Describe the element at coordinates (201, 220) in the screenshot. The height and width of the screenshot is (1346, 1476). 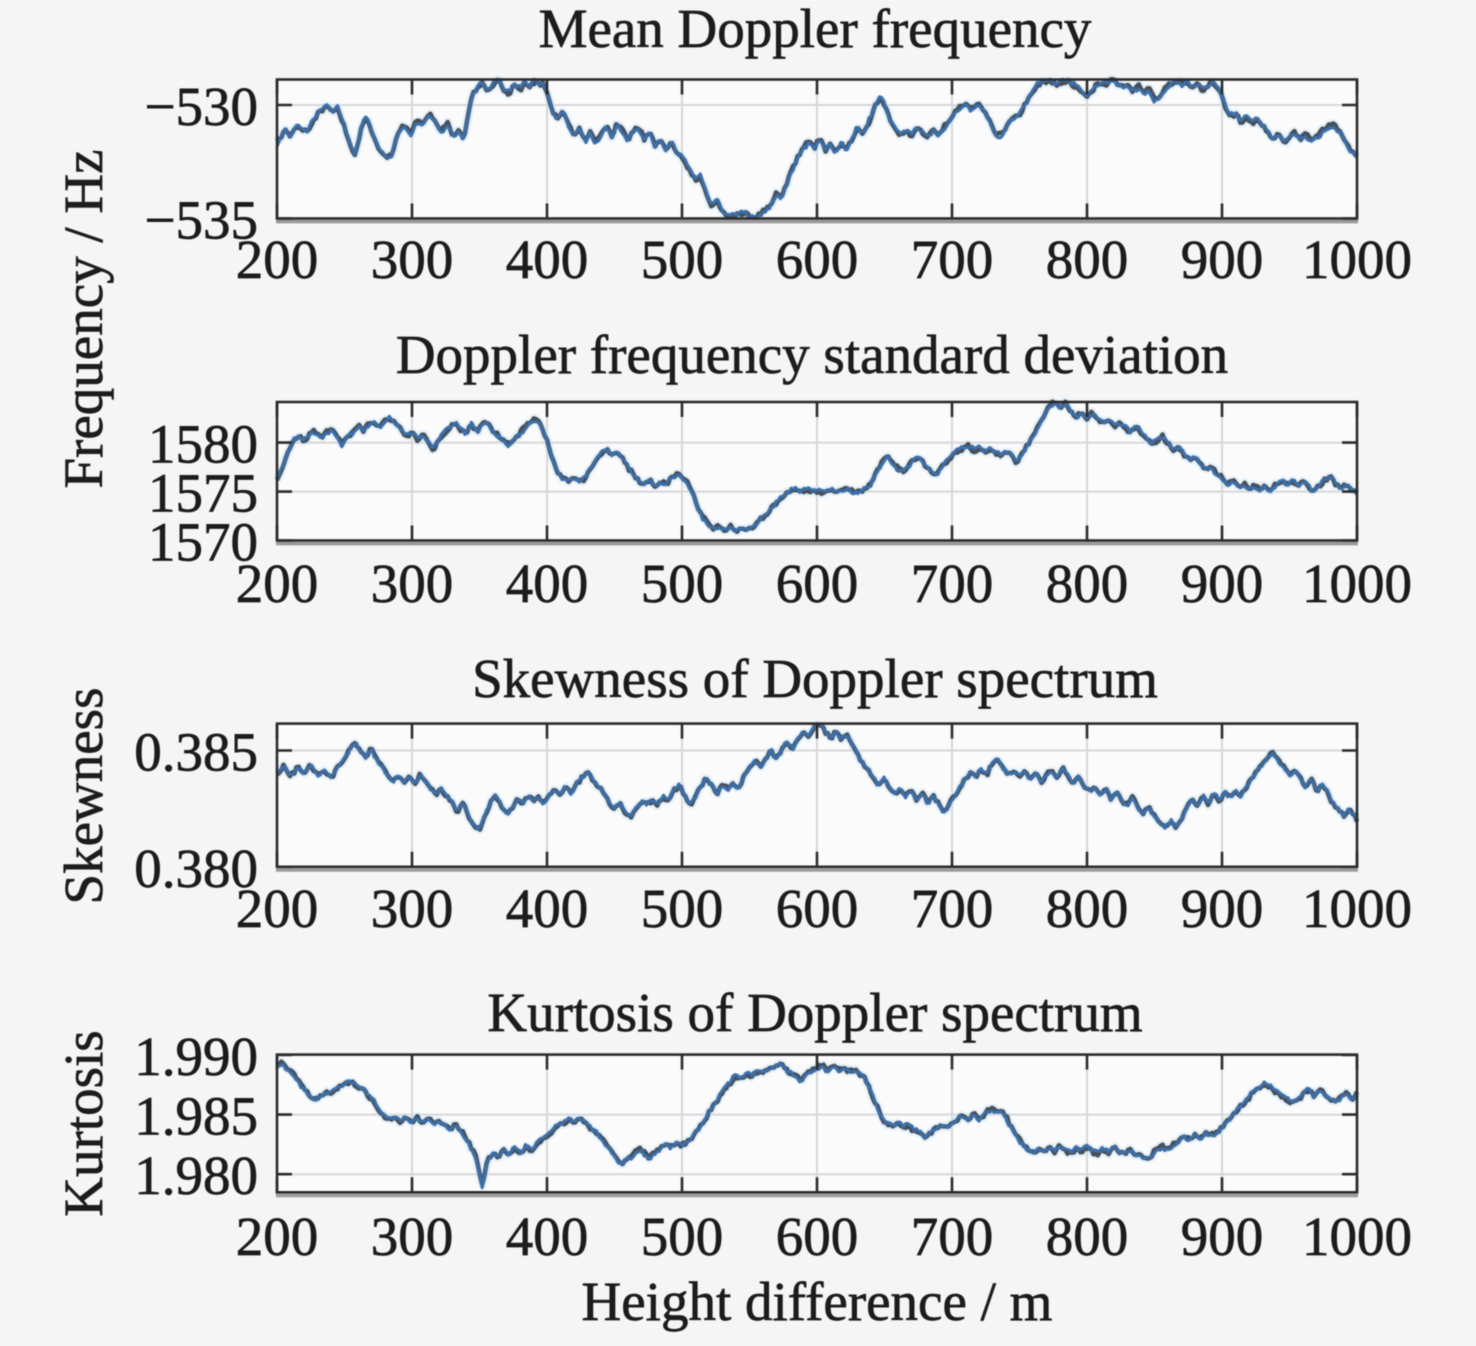
I see `svg-text: −535` at that location.